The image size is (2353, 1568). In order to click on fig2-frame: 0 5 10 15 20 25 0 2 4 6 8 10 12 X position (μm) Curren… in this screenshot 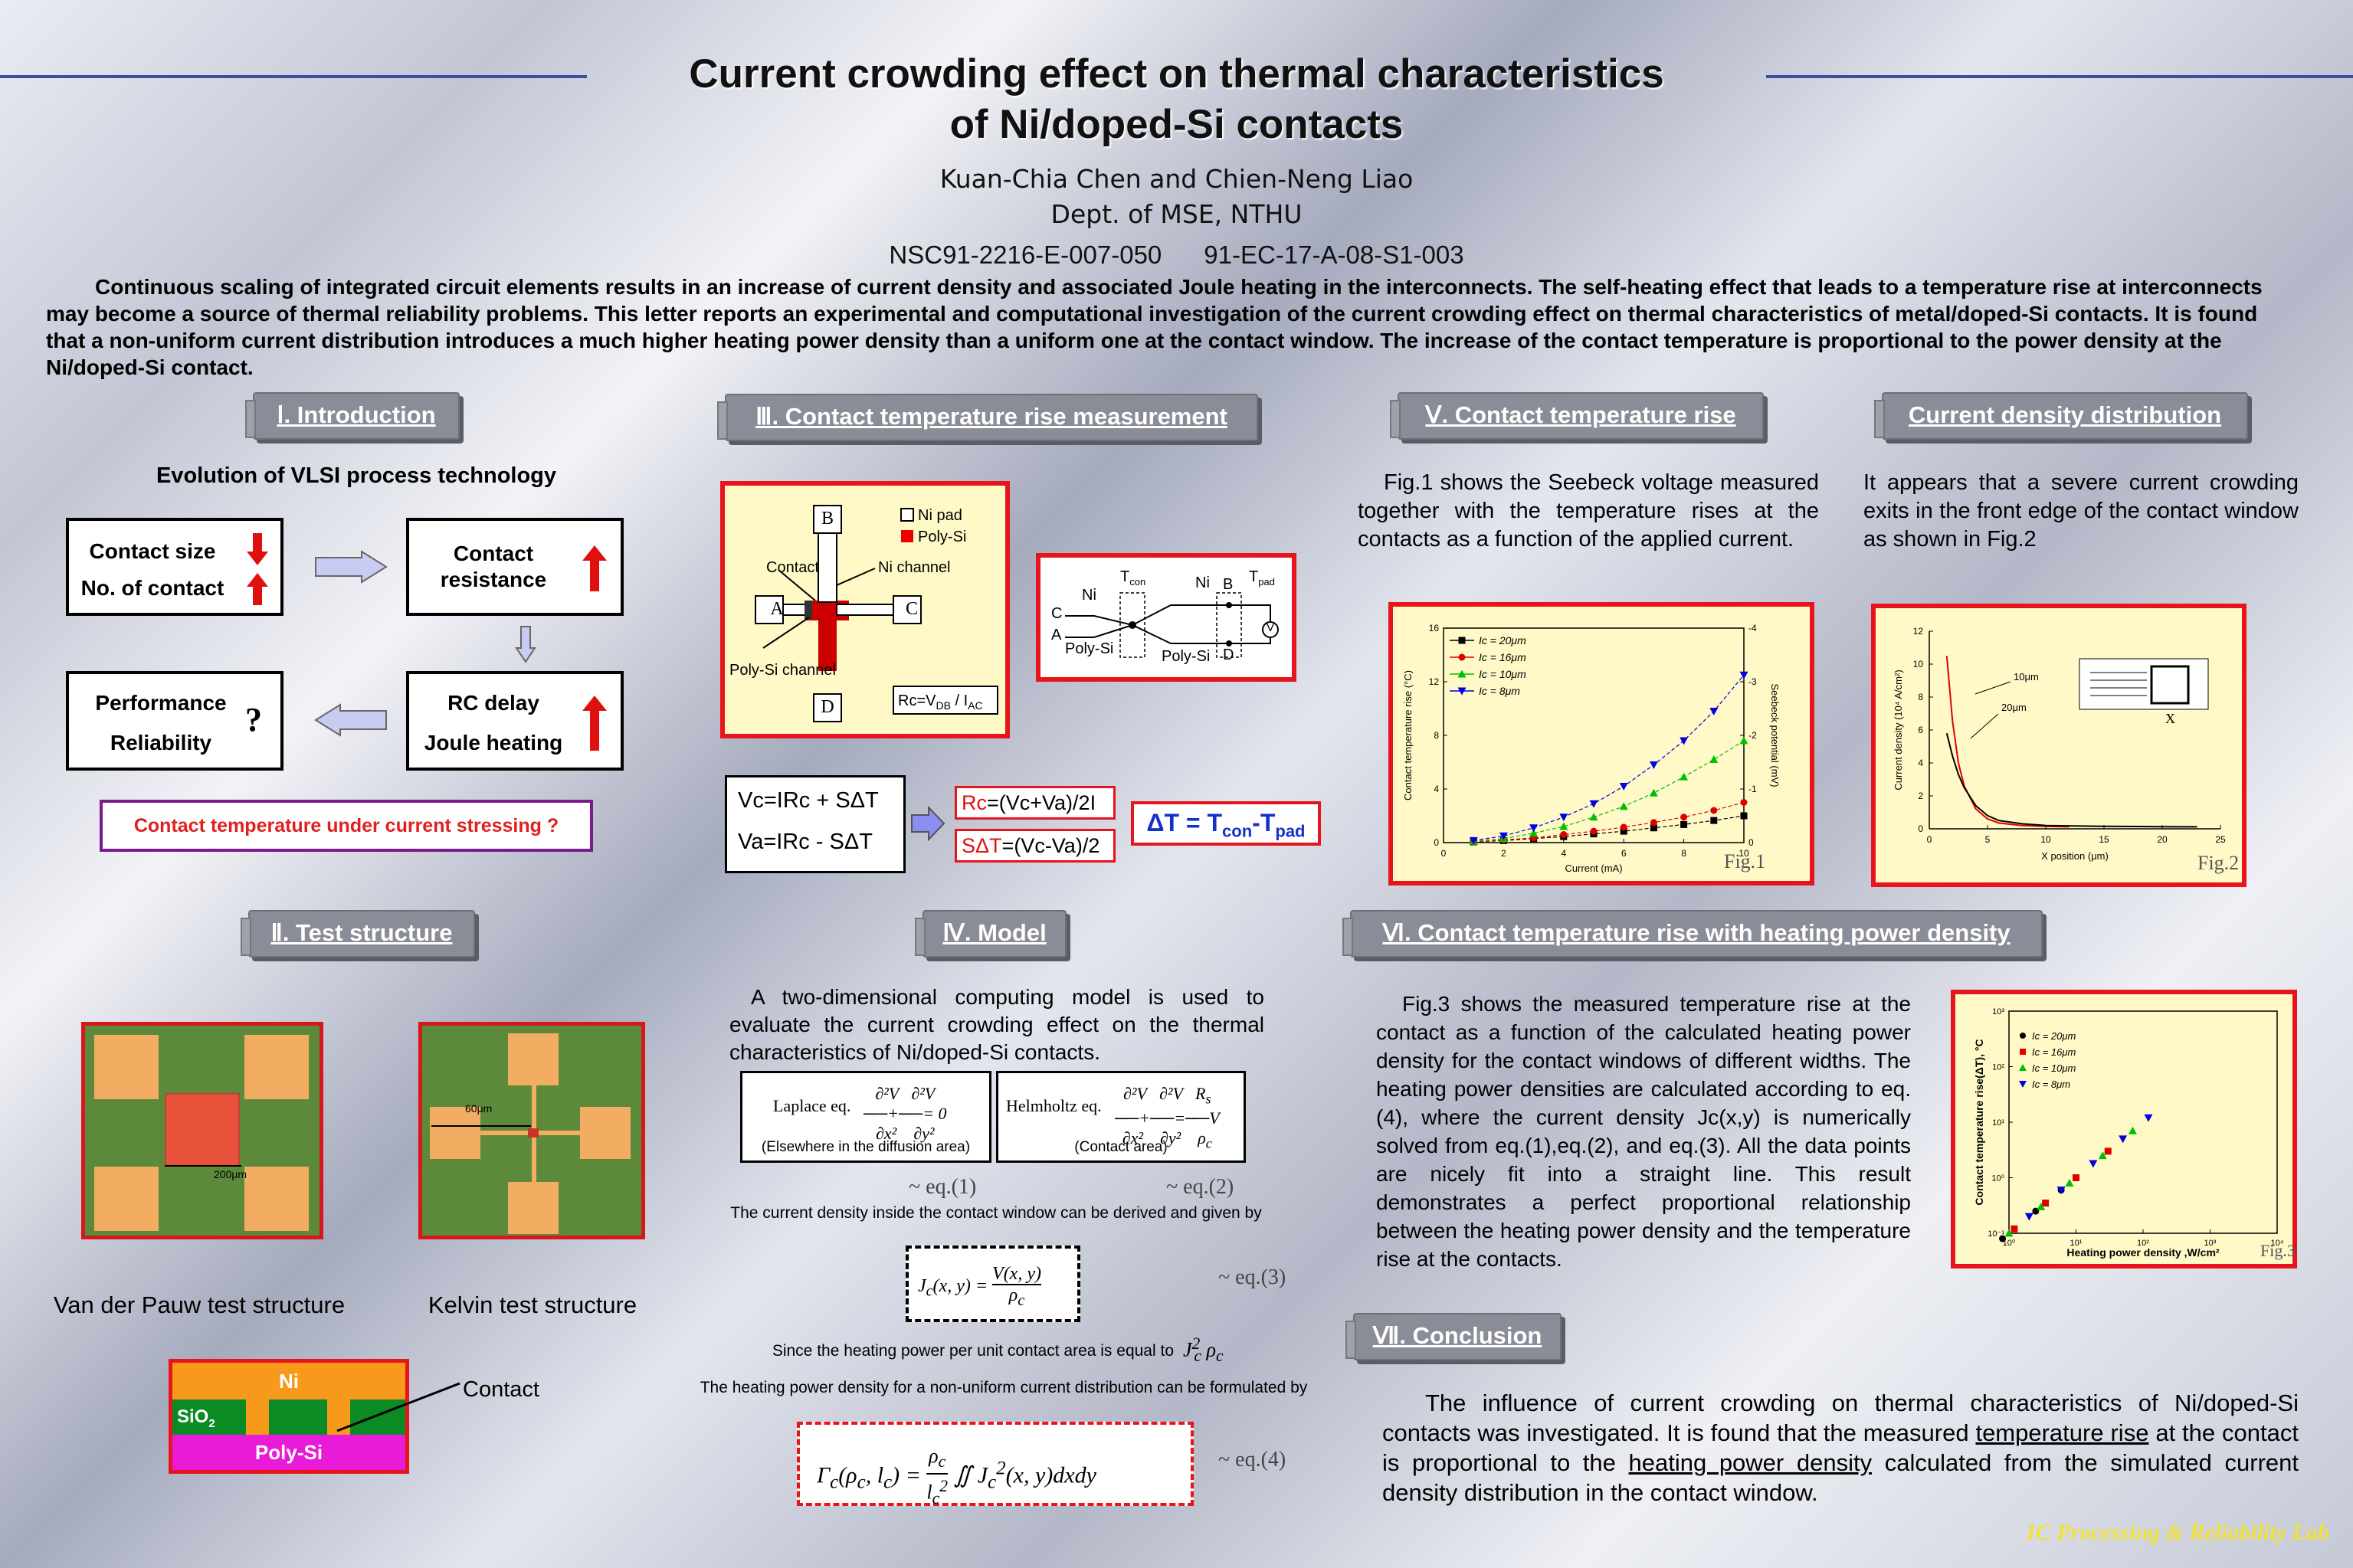, I will do `click(2058, 745)`.